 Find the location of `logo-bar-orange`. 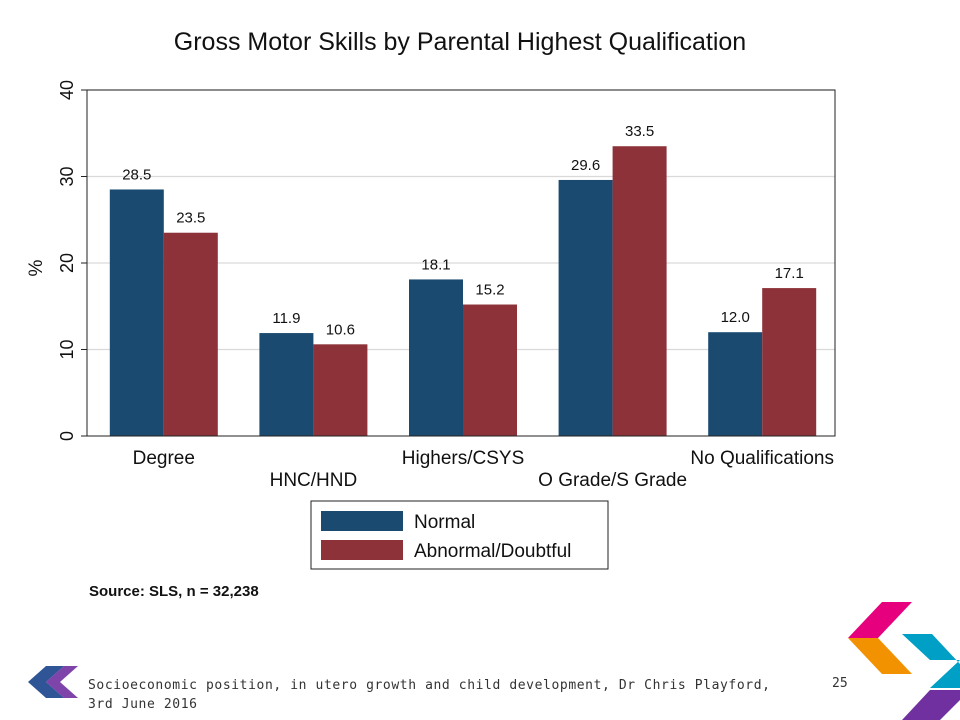

logo-bar-orange is located at coordinates (880, 656).